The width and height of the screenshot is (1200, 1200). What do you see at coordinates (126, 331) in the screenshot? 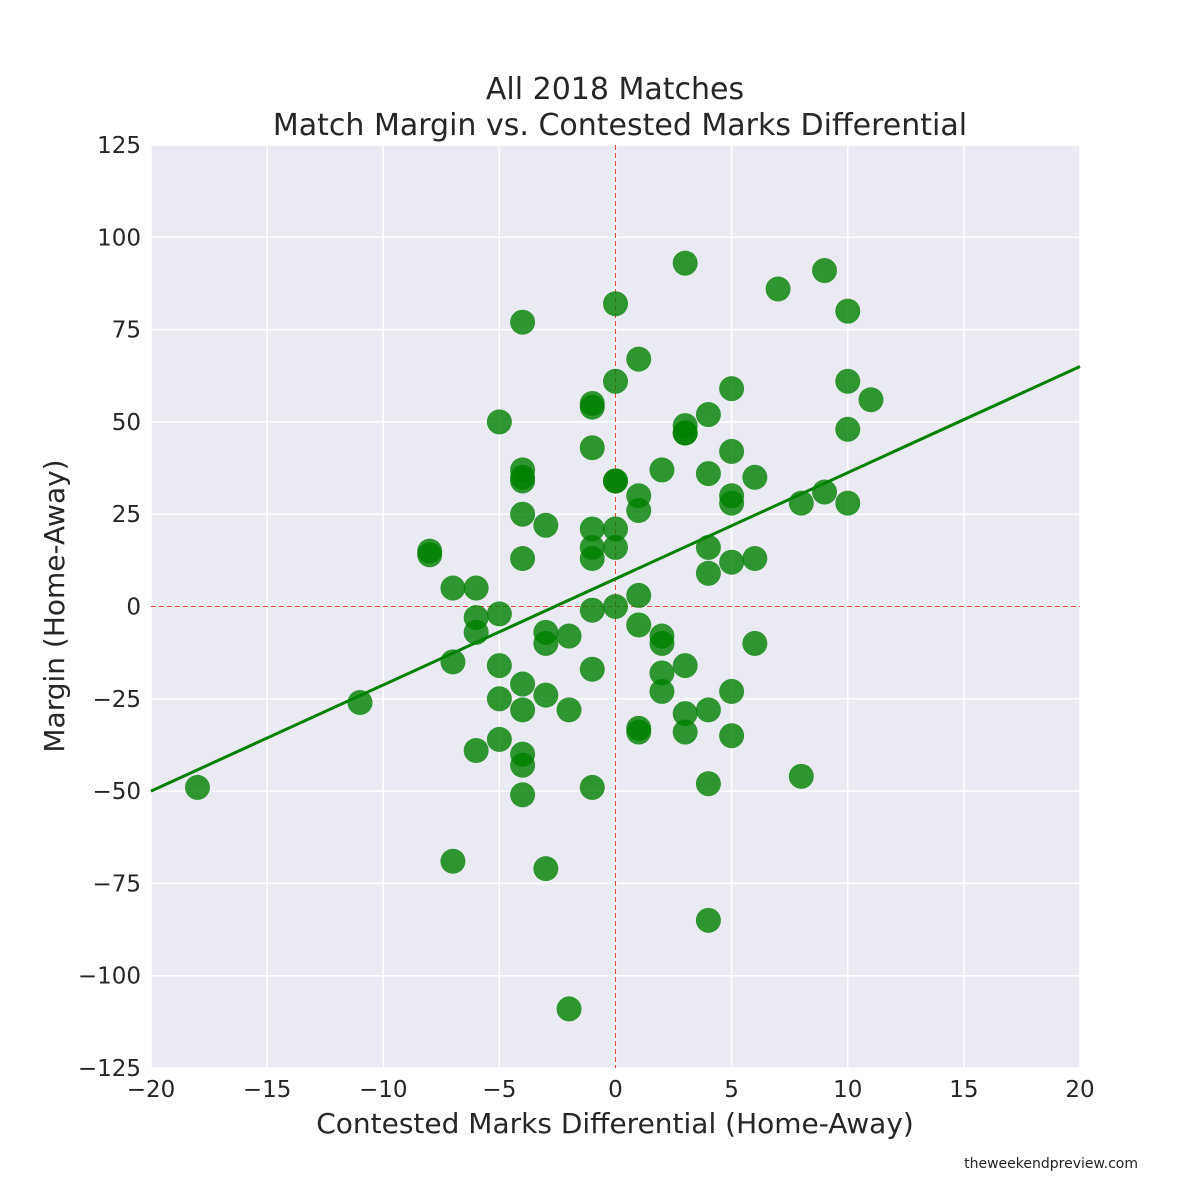
I see `y-tick-label: 75` at bounding box center [126, 331].